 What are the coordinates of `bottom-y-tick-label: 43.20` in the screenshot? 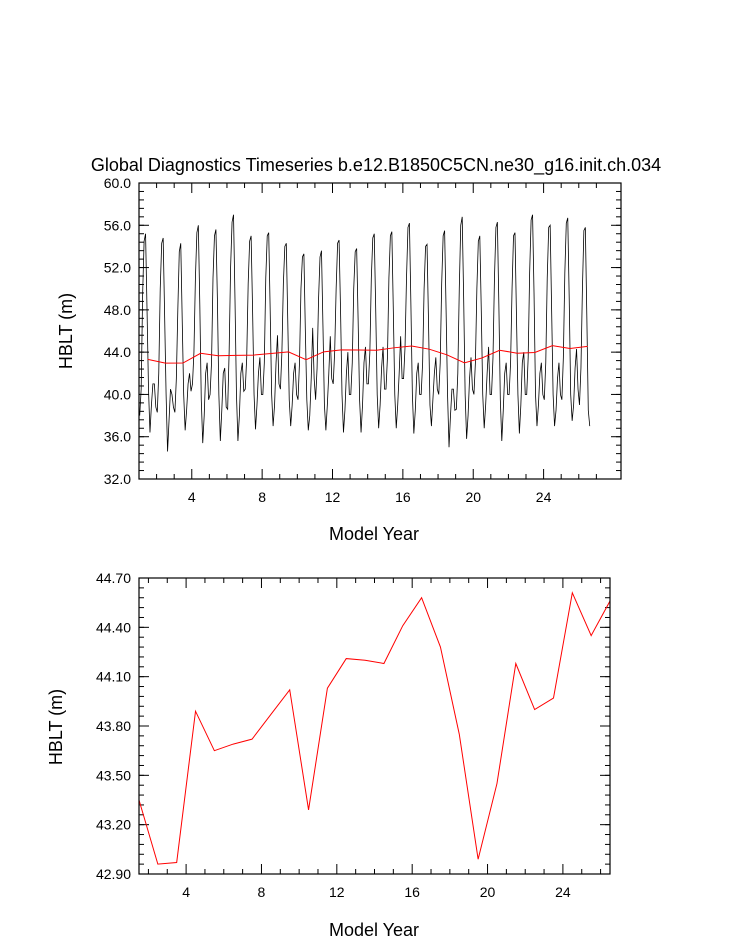 It's located at (113, 825).